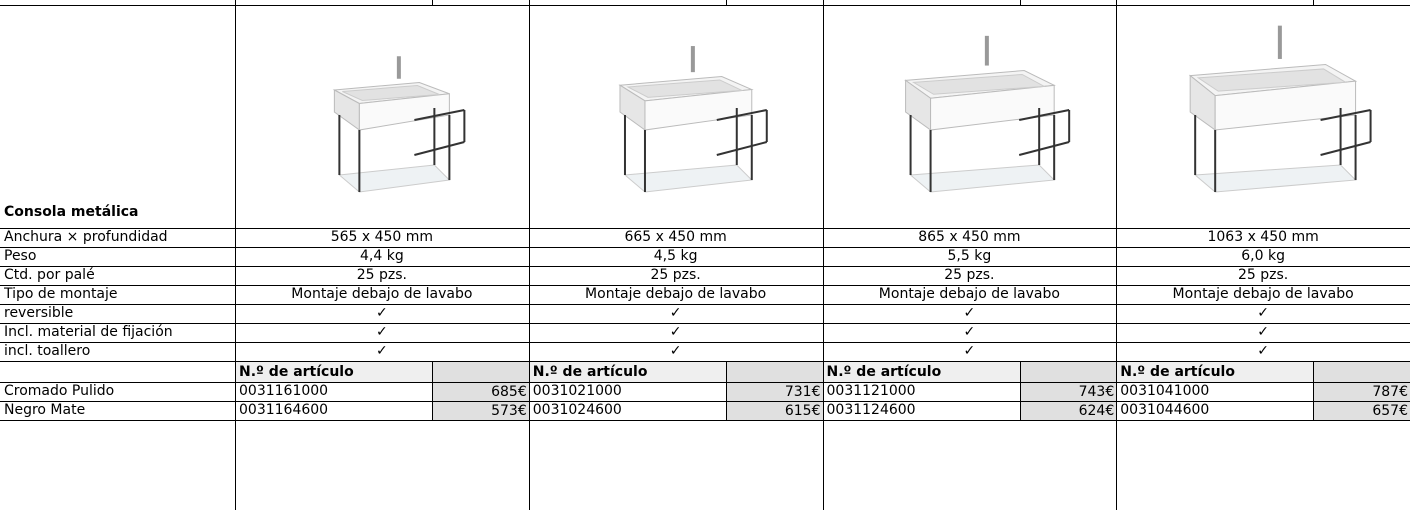  I want to click on section-title: Consola metálica, so click(71, 212).